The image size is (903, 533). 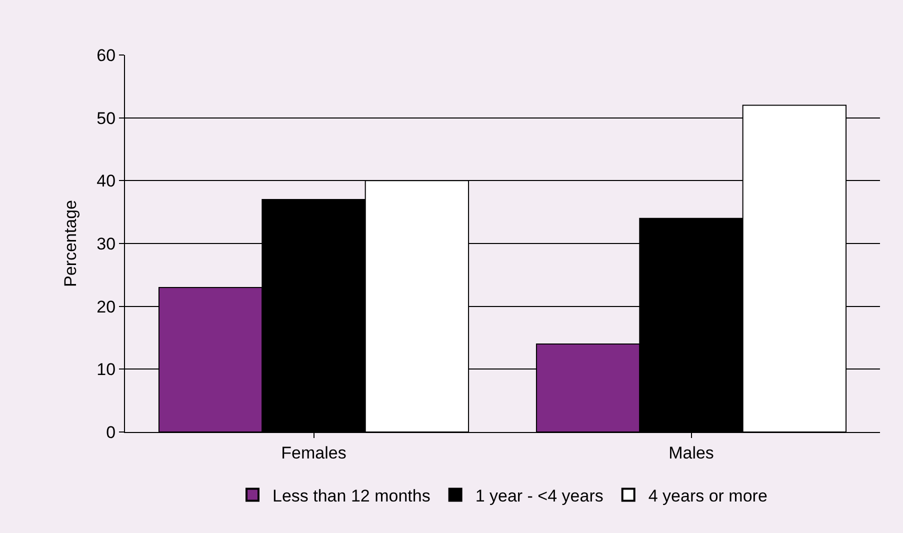 What do you see at coordinates (106, 181) in the screenshot?
I see `y-tick-label: 40` at bounding box center [106, 181].